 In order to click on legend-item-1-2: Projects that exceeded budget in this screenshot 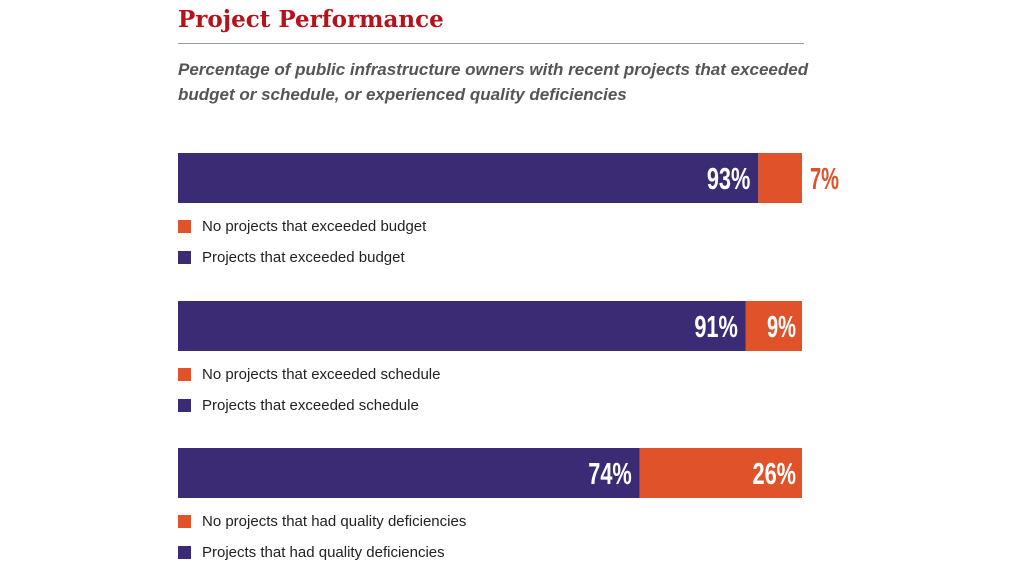, I will do `click(291, 257)`.